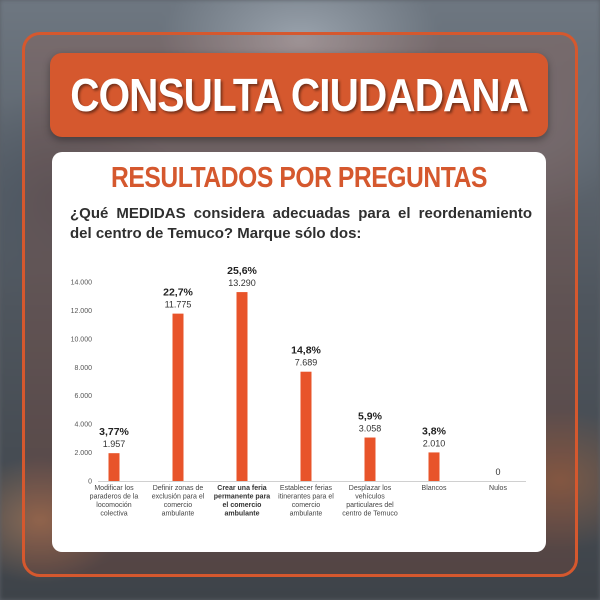 This screenshot has width=600, height=600. What do you see at coordinates (178, 488) in the screenshot?
I see `category-label: Definir zonas de` at bounding box center [178, 488].